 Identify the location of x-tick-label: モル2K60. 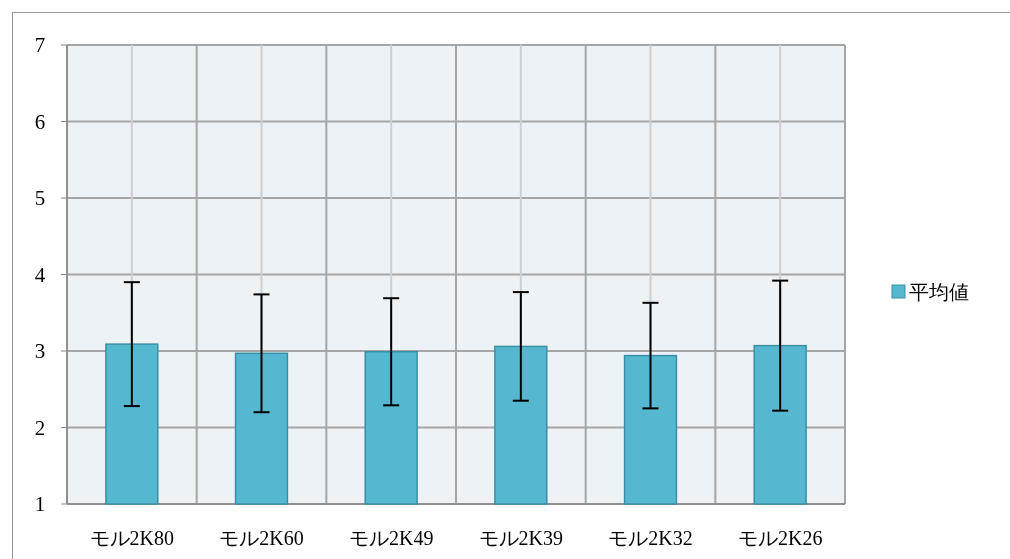
(261, 538).